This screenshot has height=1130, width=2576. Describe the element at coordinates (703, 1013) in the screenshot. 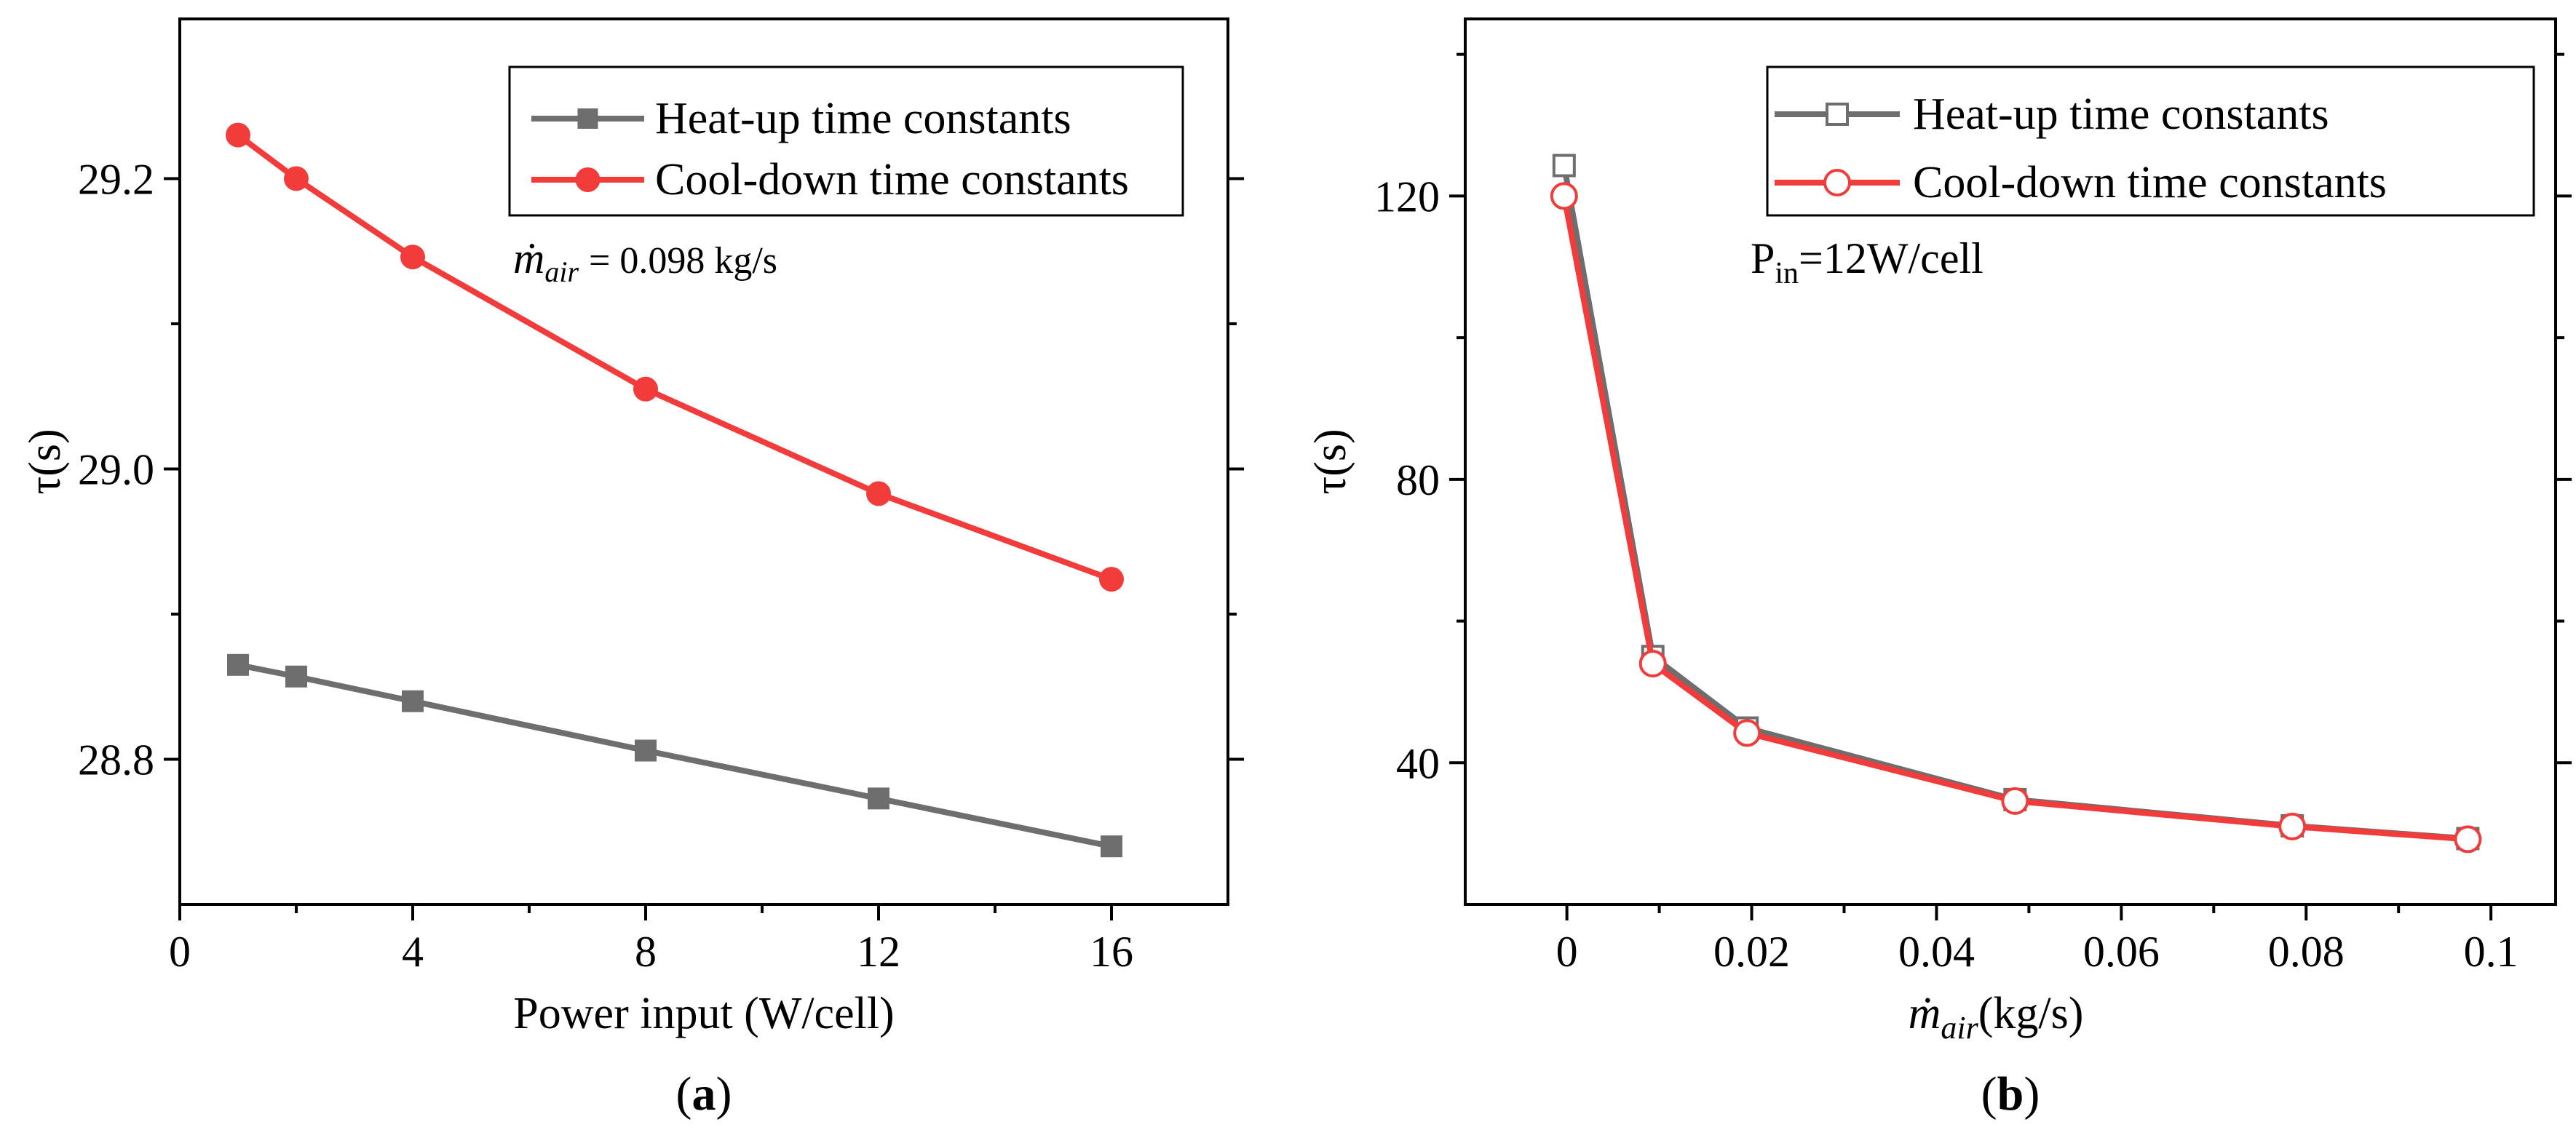

I see `x-axis-label: Power input (W/cell)` at that location.